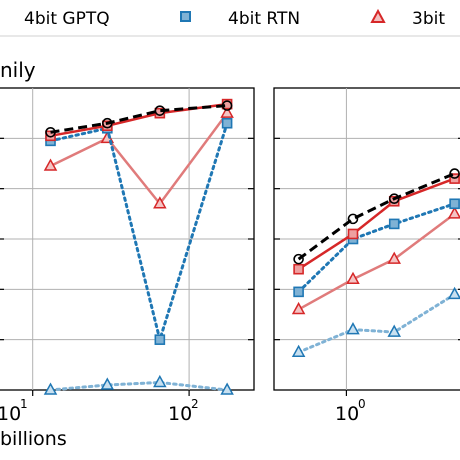  What do you see at coordinates (180, 414) in the screenshot?
I see `panel-1-x-tick-100-base: 10` at bounding box center [180, 414].